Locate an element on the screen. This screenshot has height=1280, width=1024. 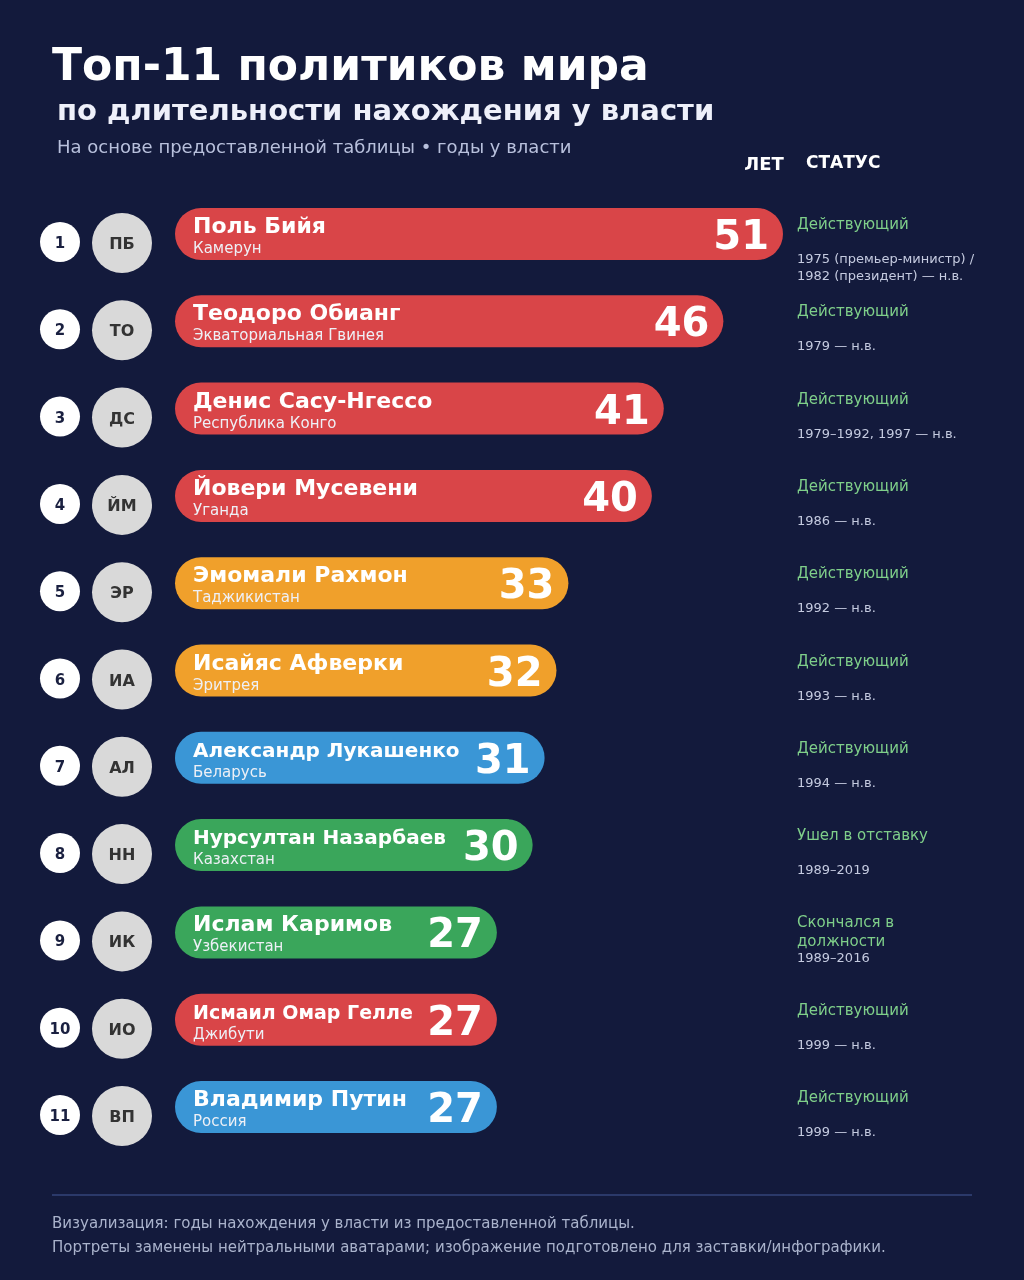
text: ИК is located at coordinates (122, 942).